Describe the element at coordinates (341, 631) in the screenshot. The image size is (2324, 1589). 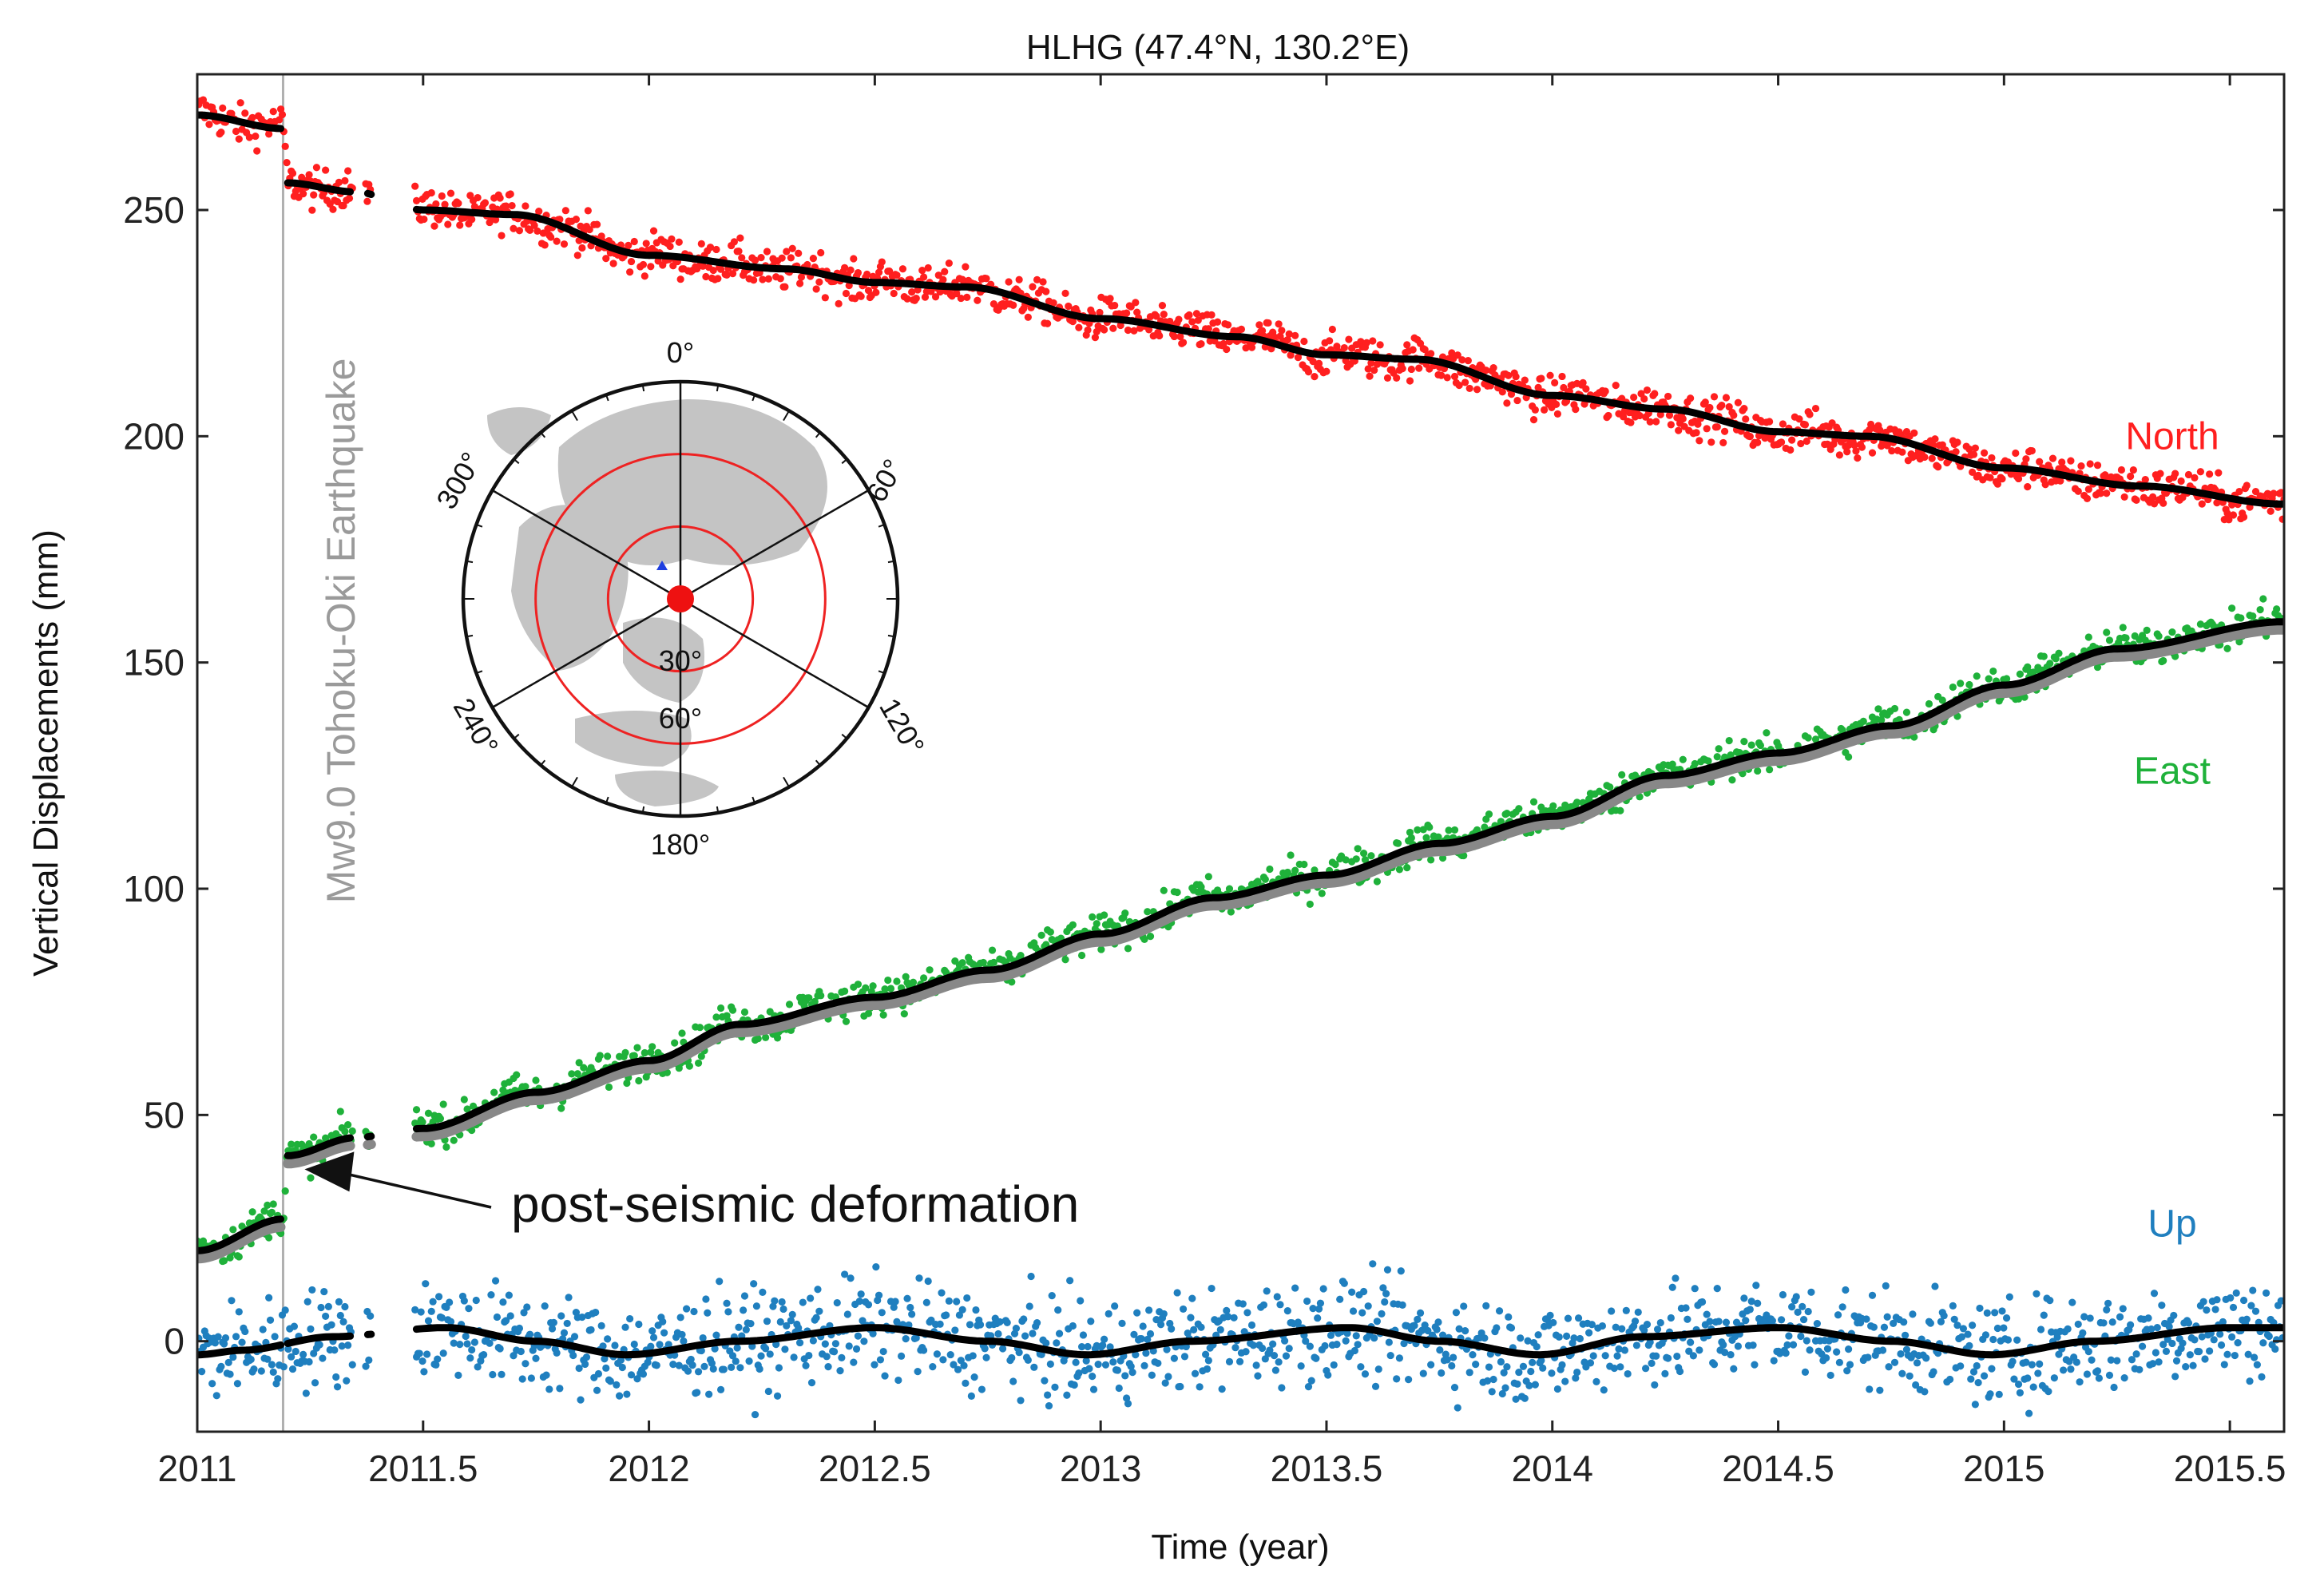
I see `earthquake-label: Mw9.0 Tohoku-Oki Earthquake` at that location.